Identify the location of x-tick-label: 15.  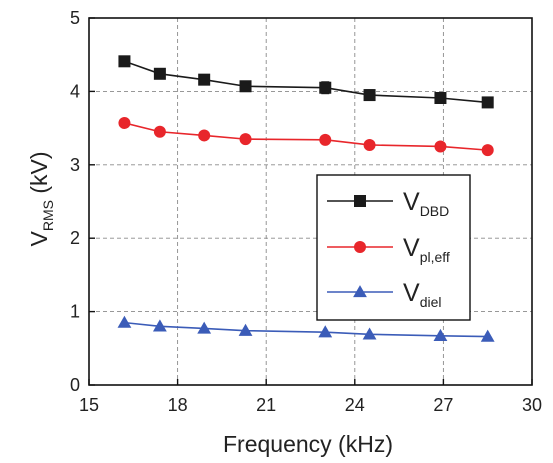
(89, 405).